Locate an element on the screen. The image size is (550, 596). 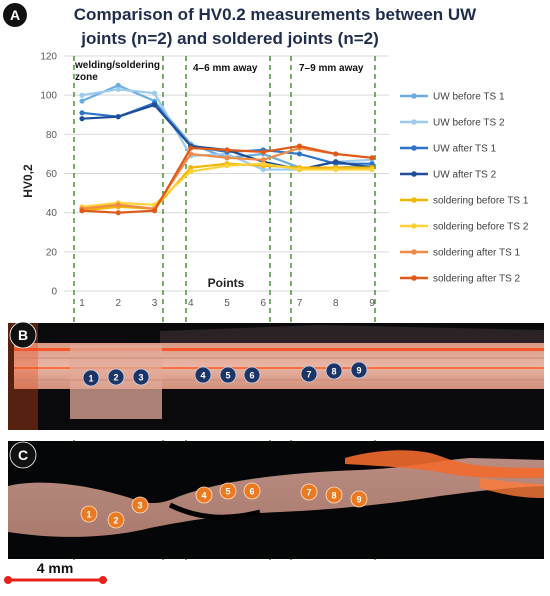
uw-measurement-point: 9 is located at coordinates (359, 370).